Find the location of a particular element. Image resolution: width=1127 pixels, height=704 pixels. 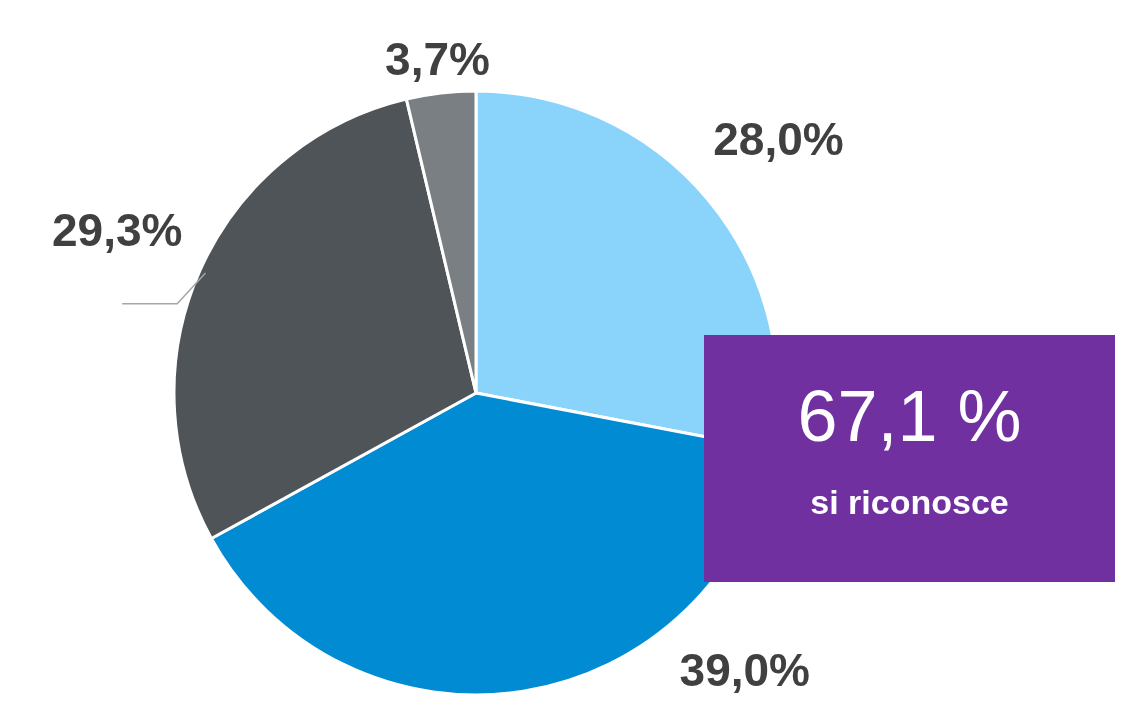

text: 67,1 % is located at coordinates (909, 416).